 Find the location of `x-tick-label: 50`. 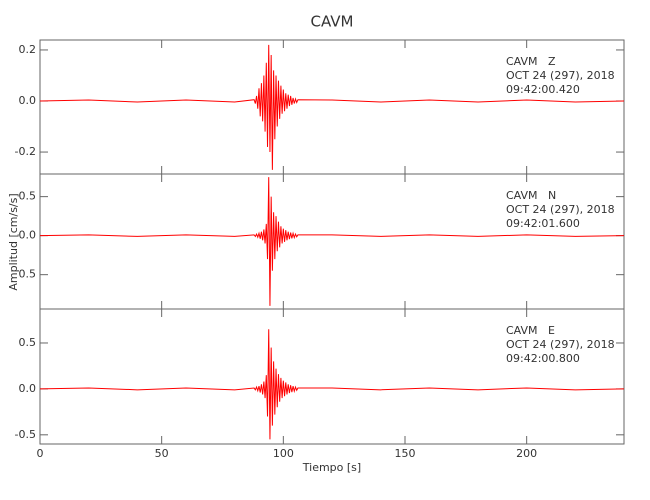

x-tick-label: 50 is located at coordinates (162, 453).